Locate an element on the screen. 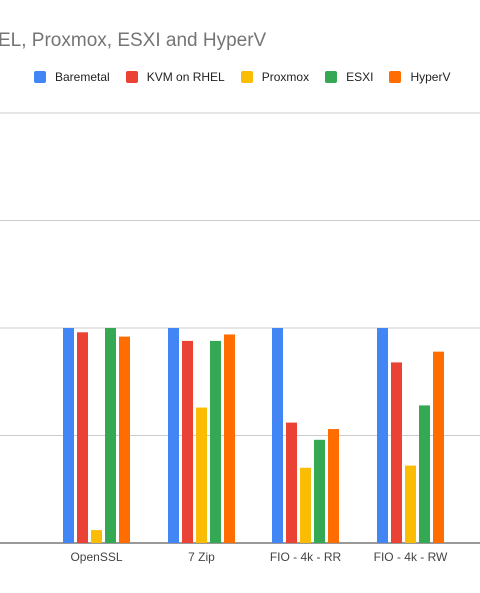  legend-item: Baremetal is located at coordinates (72, 77).